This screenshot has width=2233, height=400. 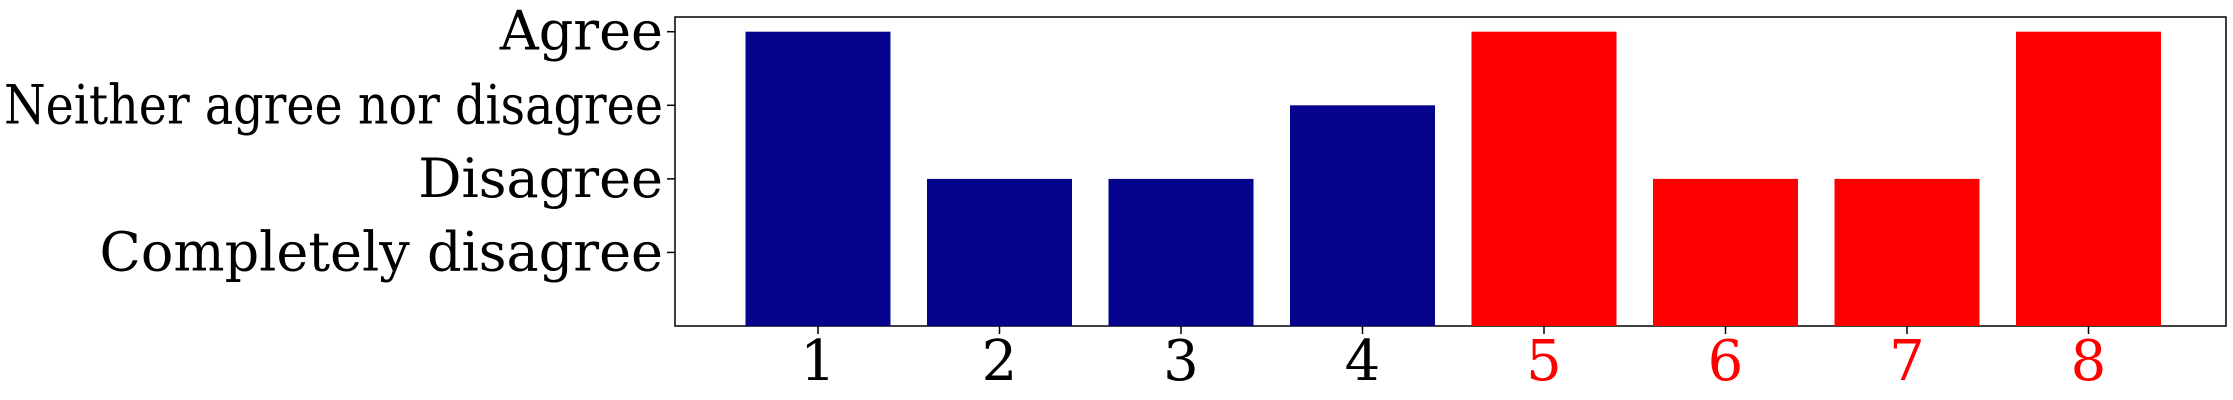 I want to click on x-tick-label: 8, so click(x=2089, y=361).